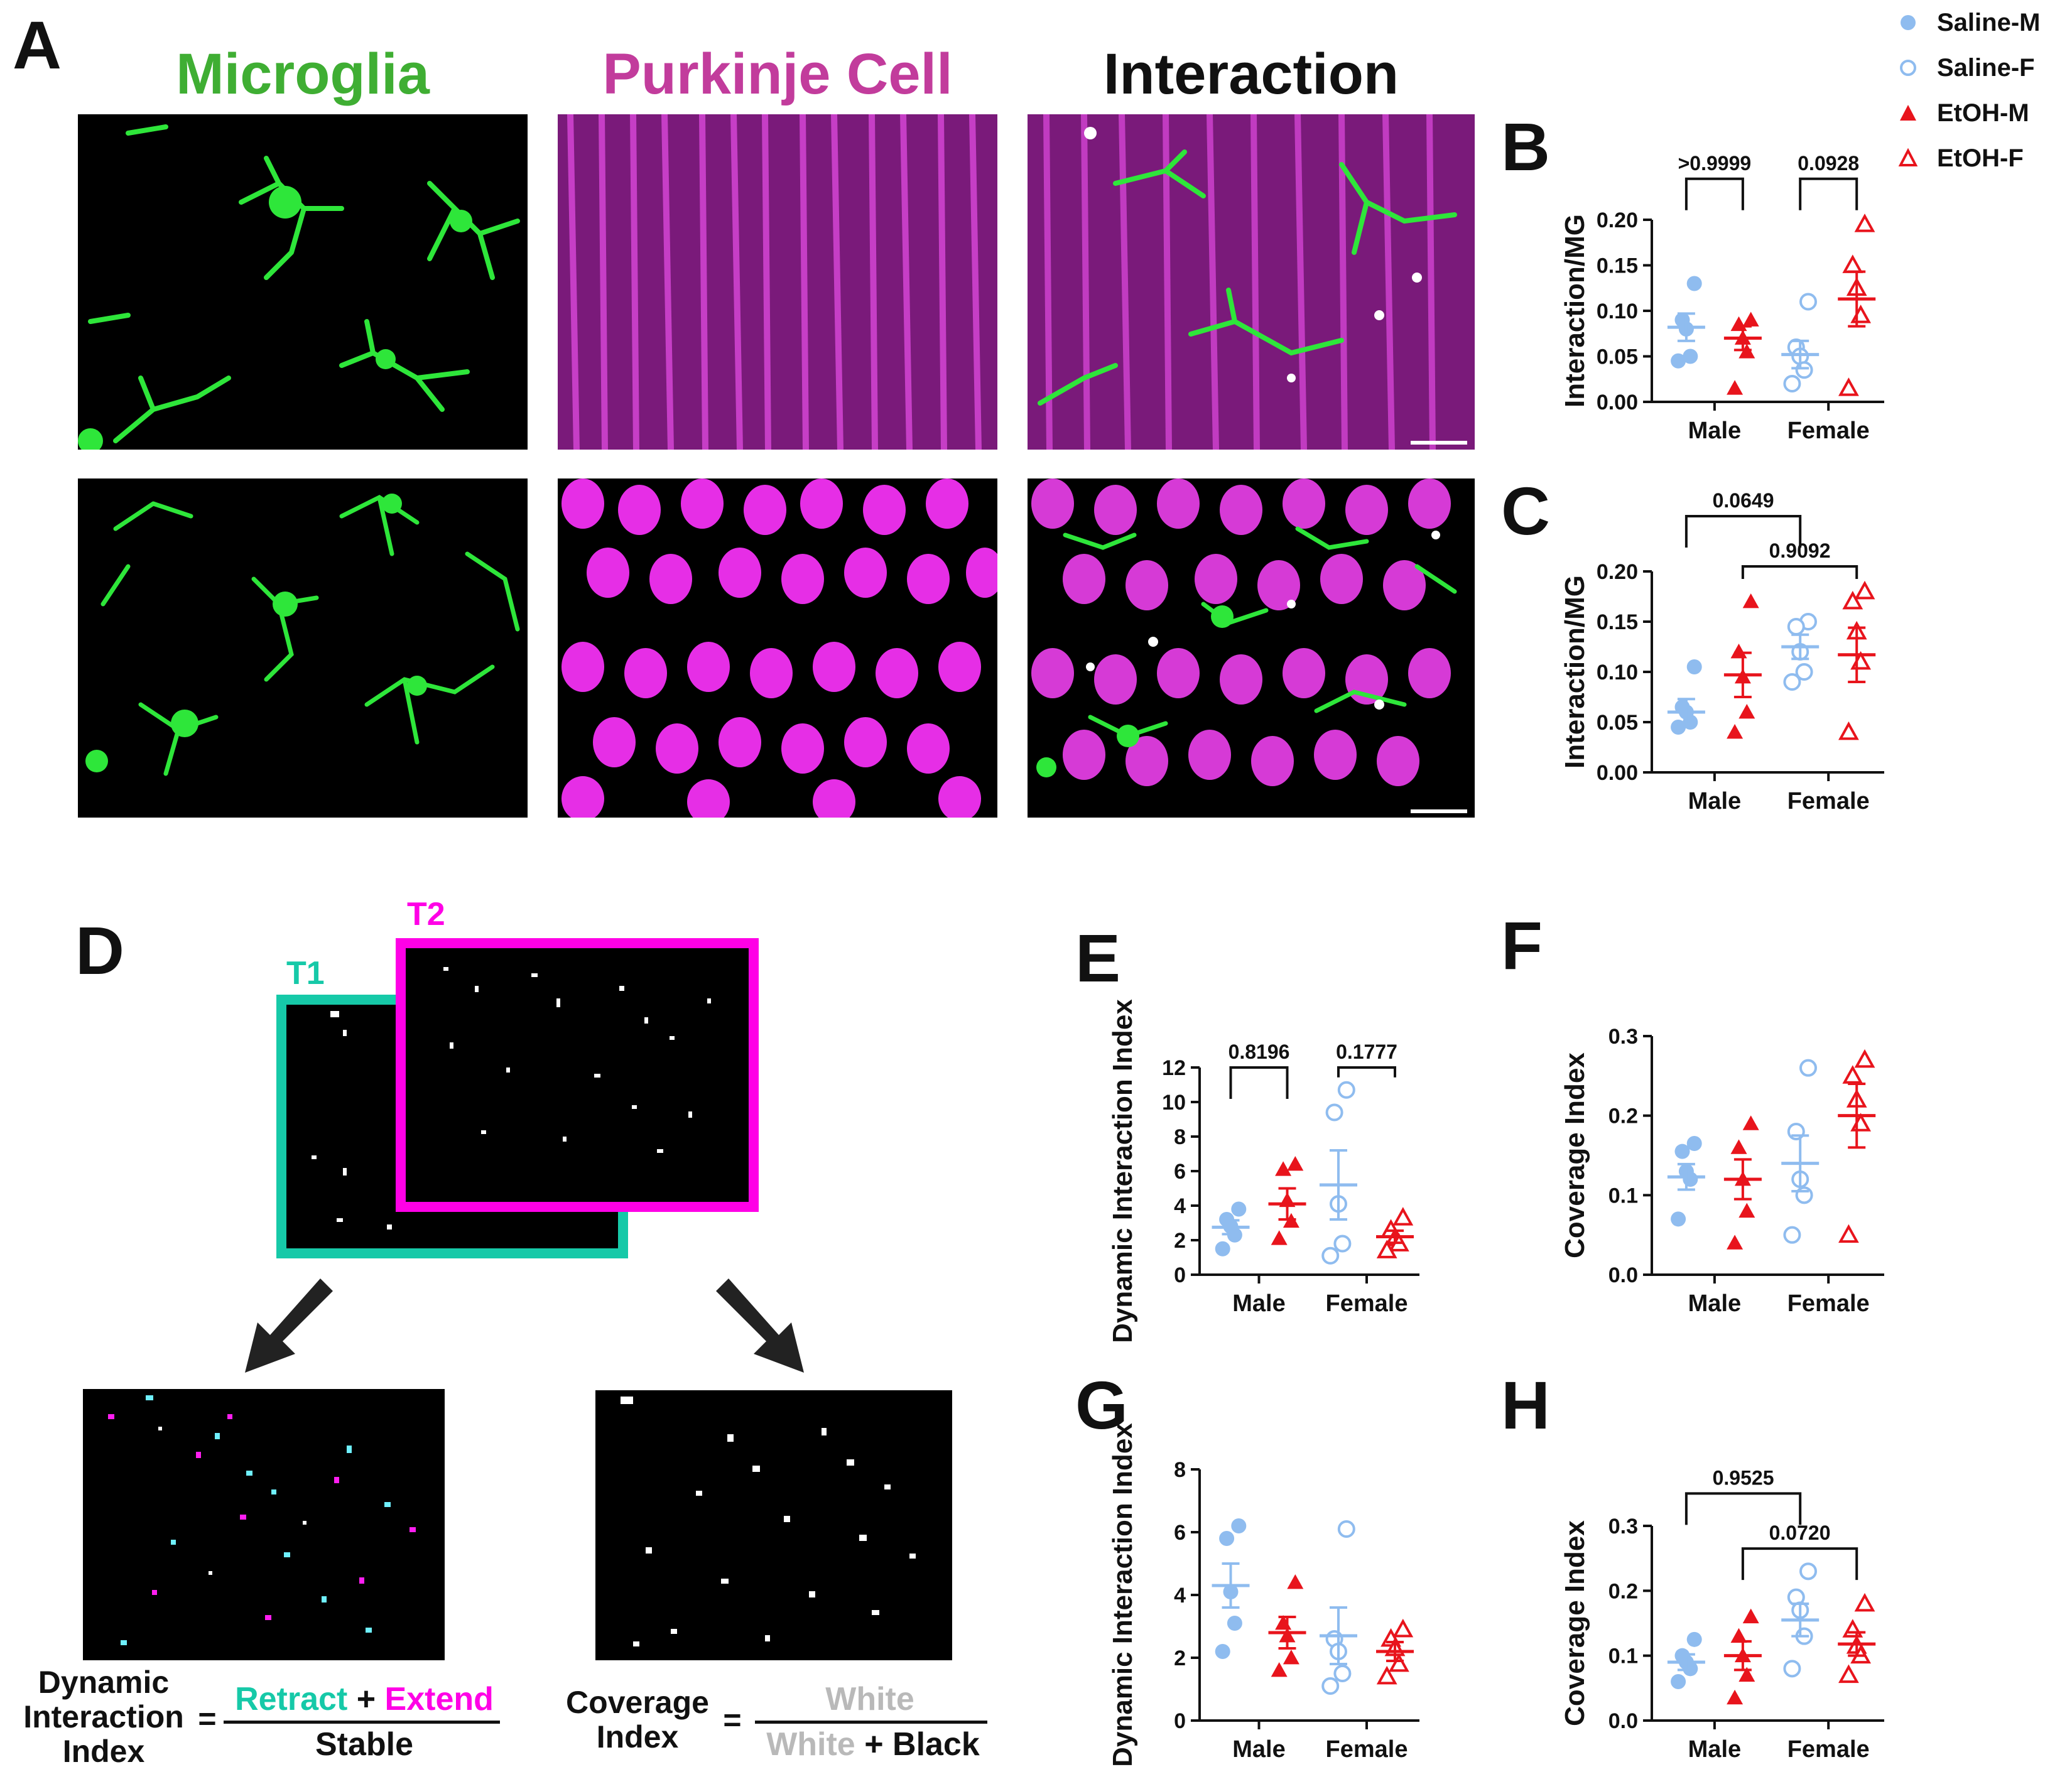 The height and width of the screenshot is (1789, 2072). What do you see at coordinates (1525, 147) in the screenshot?
I see `panel-letter-b: B` at bounding box center [1525, 147].